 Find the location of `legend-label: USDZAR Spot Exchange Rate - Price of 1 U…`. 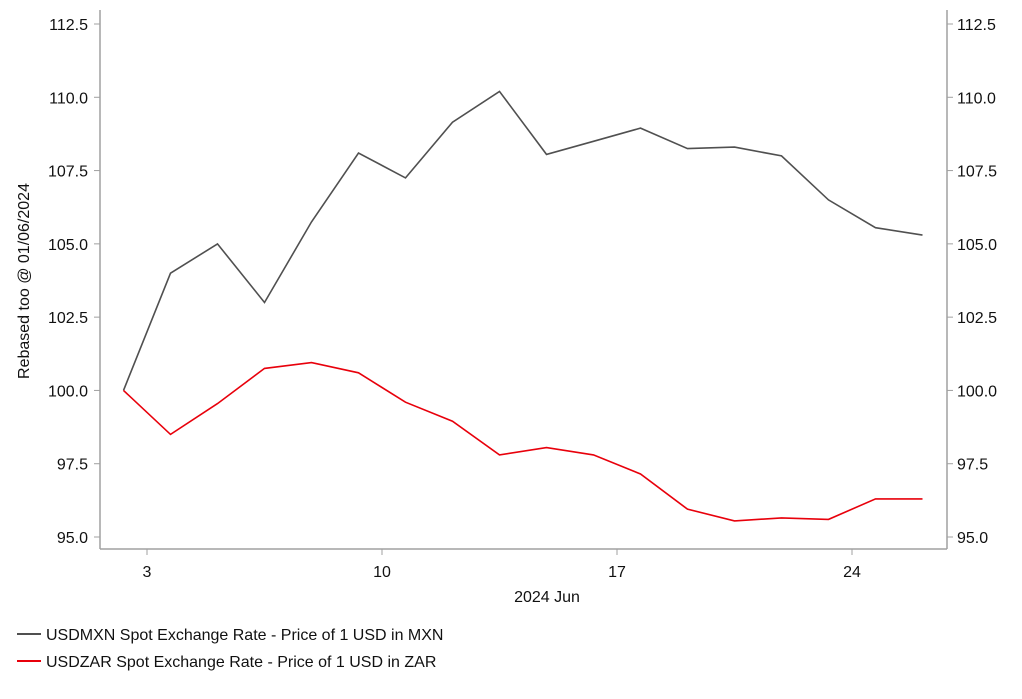

legend-label: USDZAR Spot Exchange Rate - Price of 1 U… is located at coordinates (241, 662).